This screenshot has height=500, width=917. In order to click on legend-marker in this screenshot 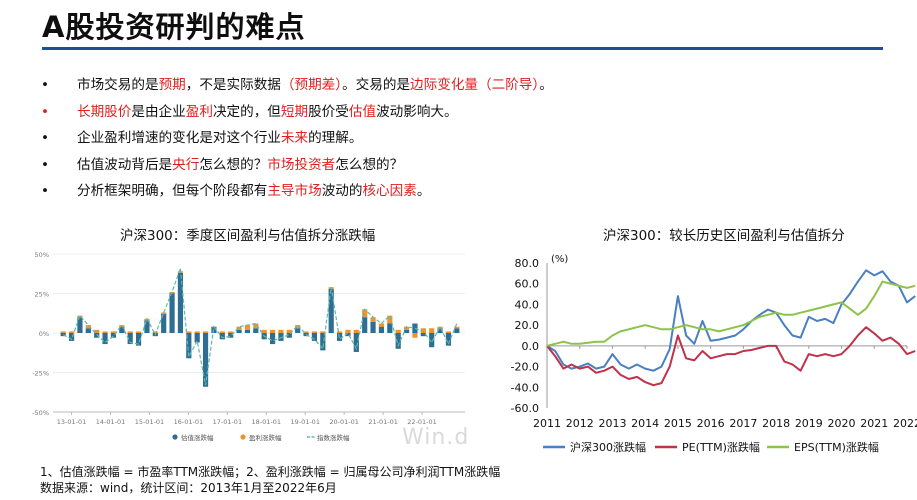, I will do `click(243, 437)`.